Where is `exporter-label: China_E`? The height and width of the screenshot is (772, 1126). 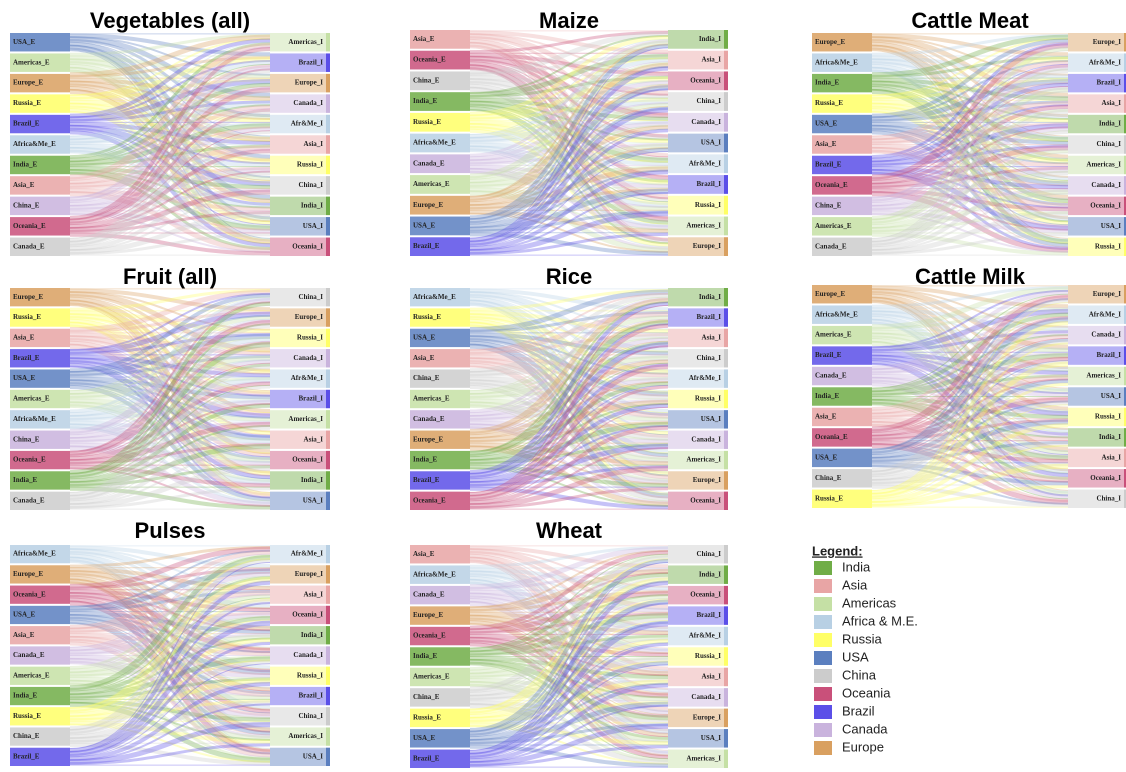 exporter-label: China_E is located at coordinates (26, 736).